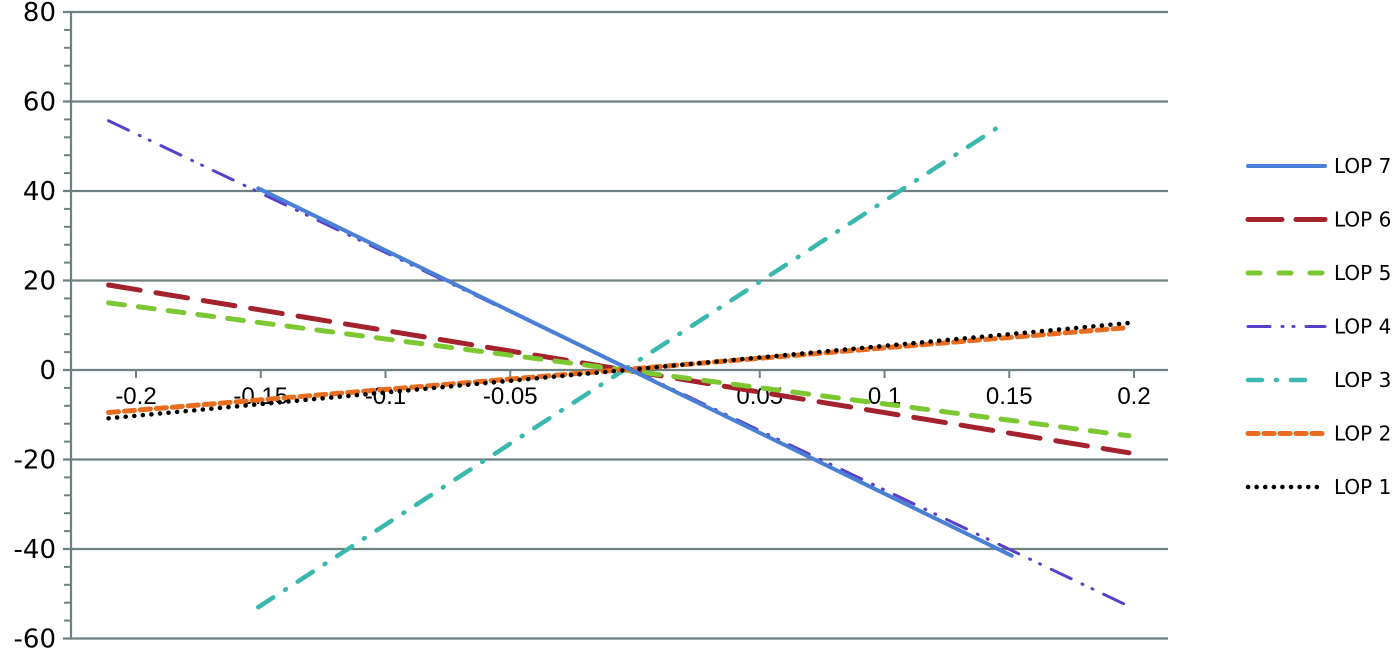 The image size is (1400, 653). I want to click on legend-label: LOP 5, so click(1362, 273).